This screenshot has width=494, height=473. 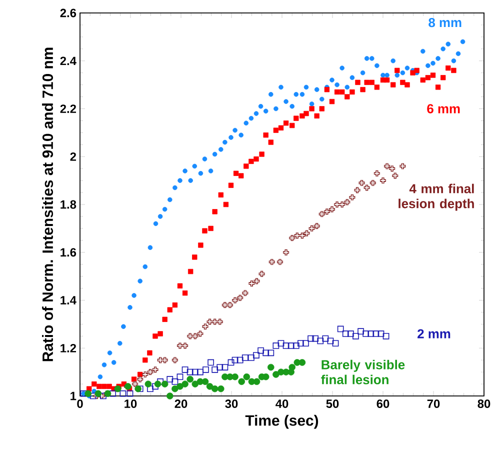 I want to click on y-axis-title: Ratio of Norm. Intensities at 910 and 710 nm, so click(x=48, y=205).